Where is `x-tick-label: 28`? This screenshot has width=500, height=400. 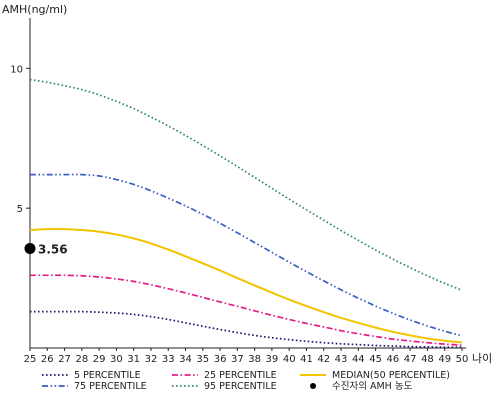 x-tick-label: 28 is located at coordinates (81, 359).